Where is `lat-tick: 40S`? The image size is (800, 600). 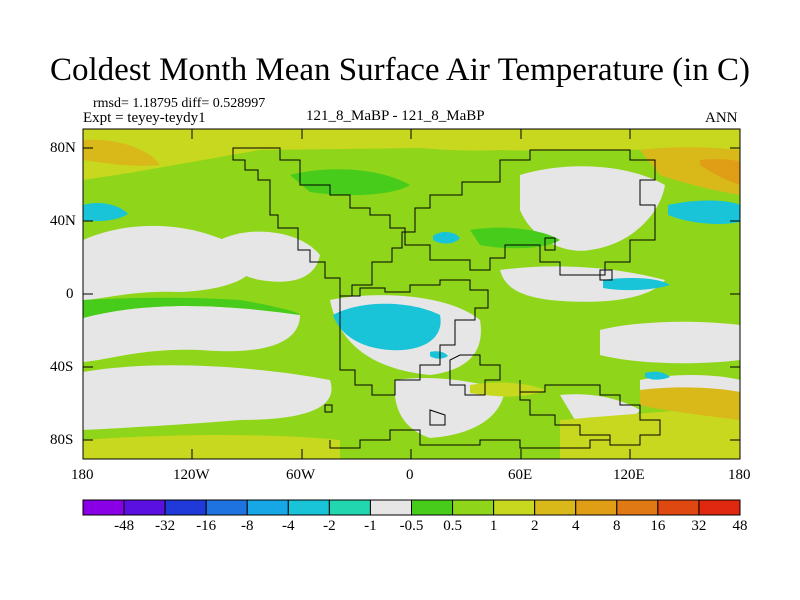 lat-tick: 40S is located at coordinates (62, 367).